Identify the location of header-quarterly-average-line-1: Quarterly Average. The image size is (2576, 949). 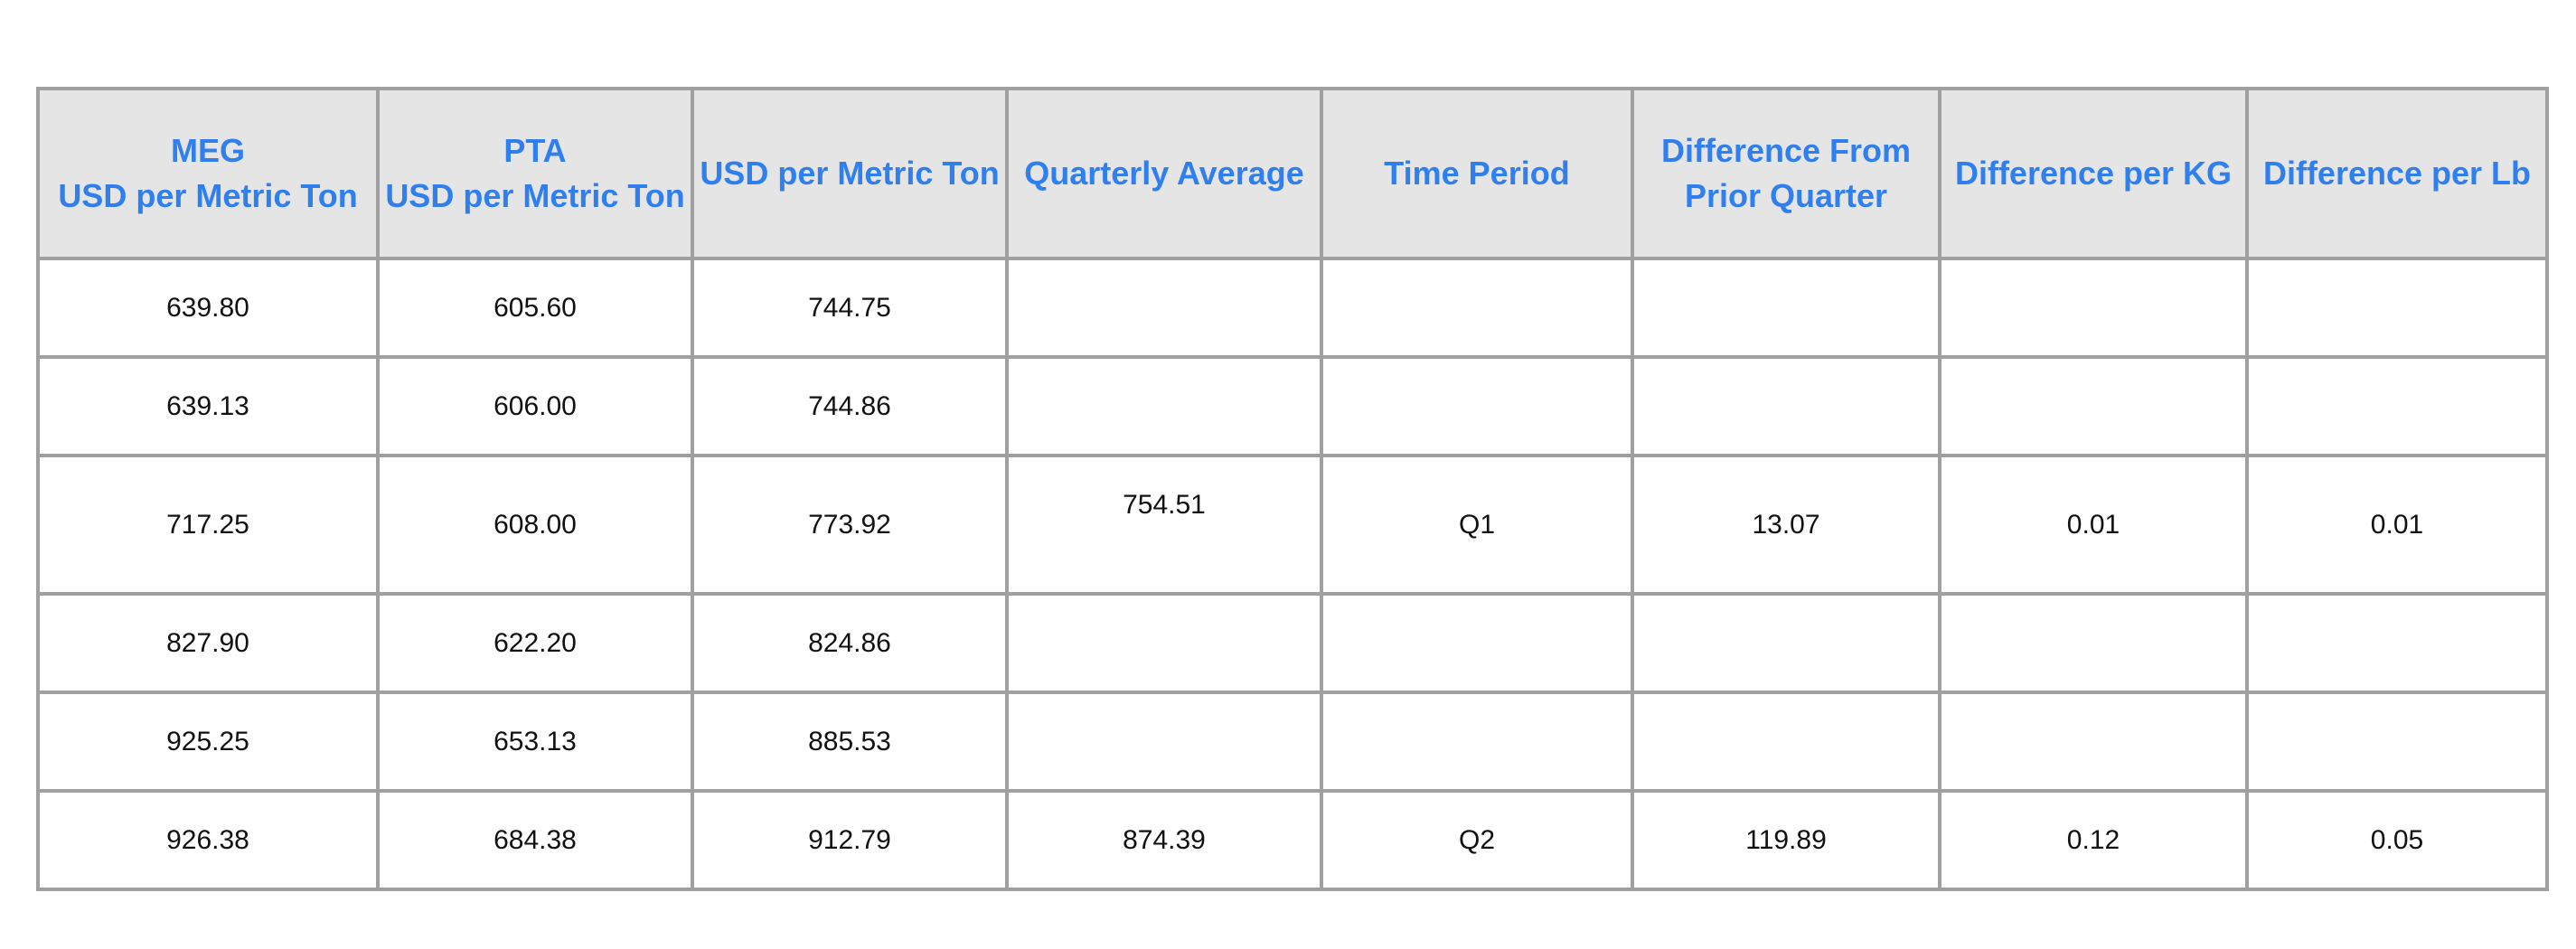
(1164, 173).